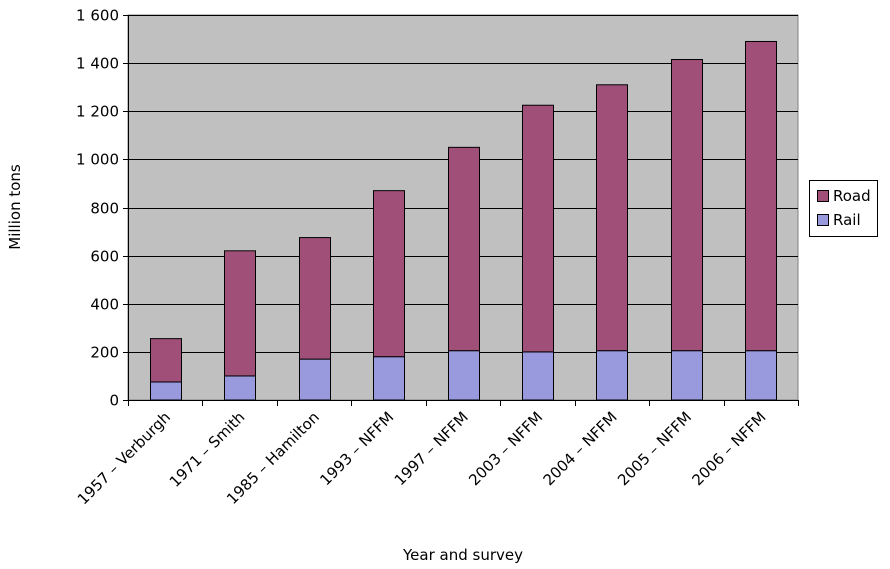 Image resolution: width=890 pixels, height=569 pixels. What do you see at coordinates (729, 448) in the screenshot?
I see `x-tick-label: 2006 – NFFM` at bounding box center [729, 448].